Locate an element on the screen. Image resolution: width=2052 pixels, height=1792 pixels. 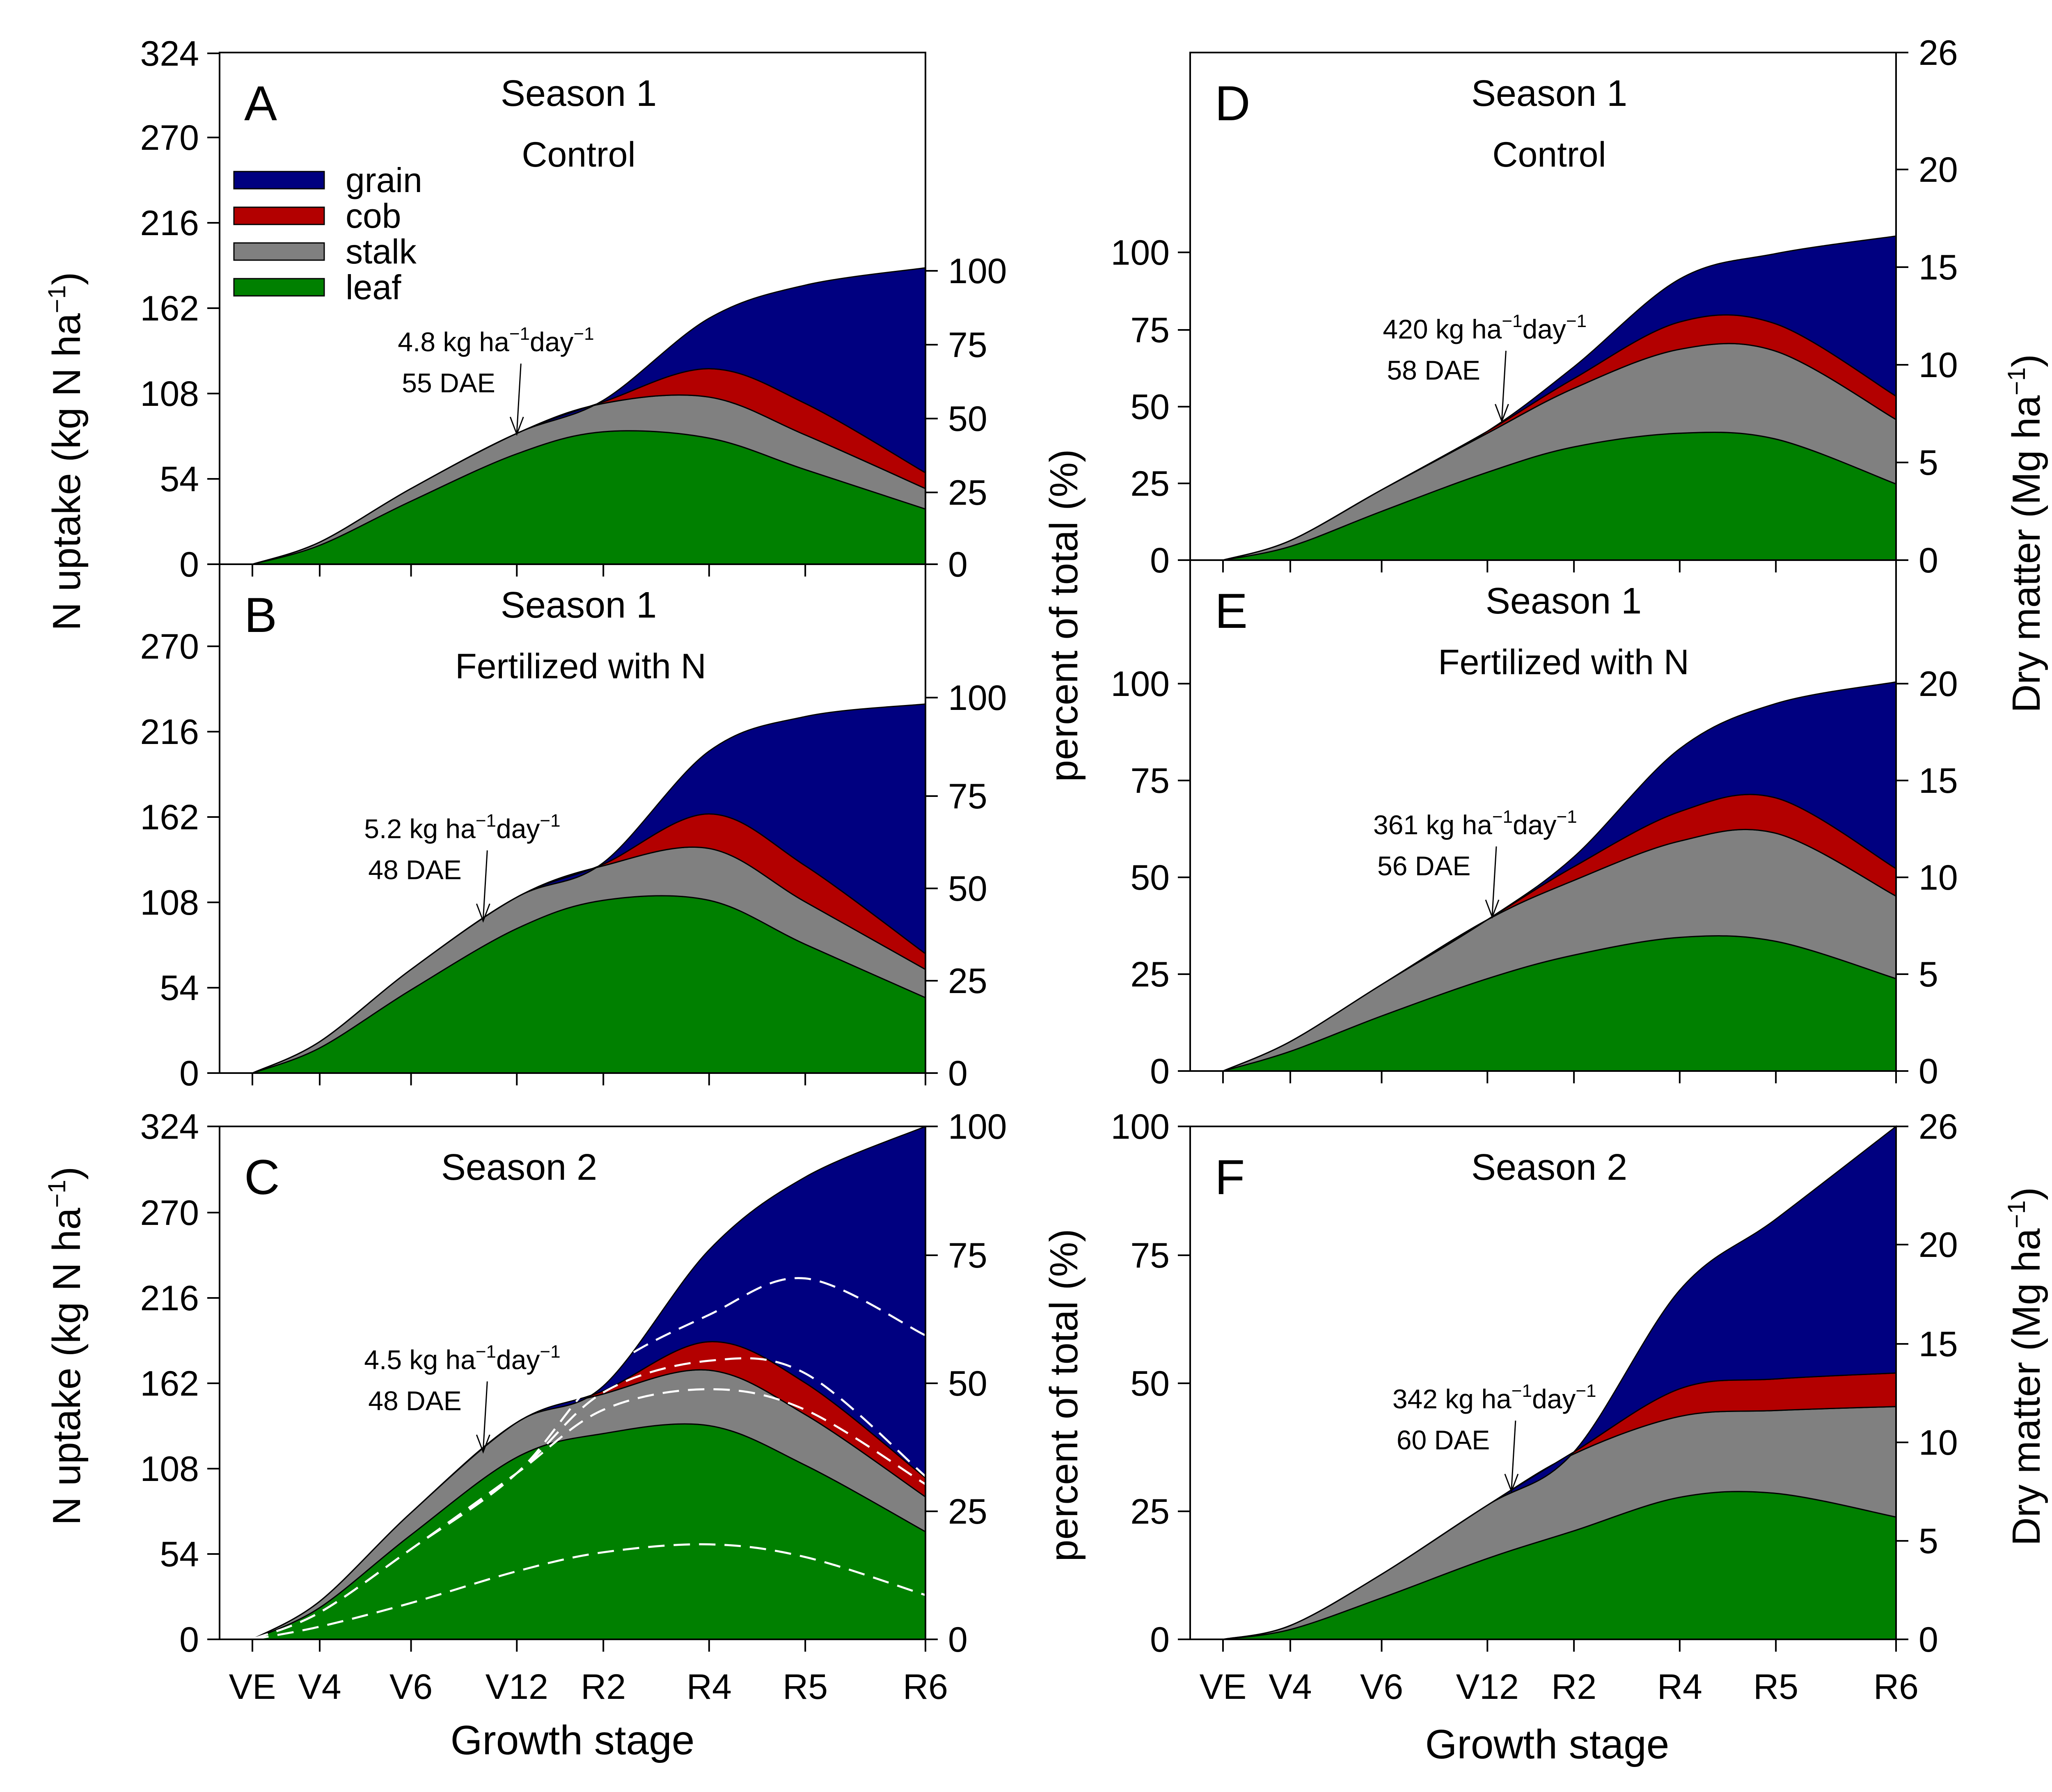
area-grain-F is located at coordinates (1560, 1382).